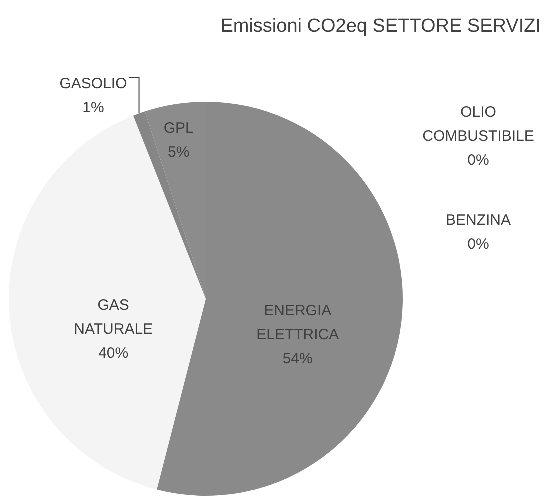 Image resolution: width=554 pixels, height=500 pixels. Describe the element at coordinates (94, 84) in the screenshot. I see `slice-label: GASOLIO` at that location.